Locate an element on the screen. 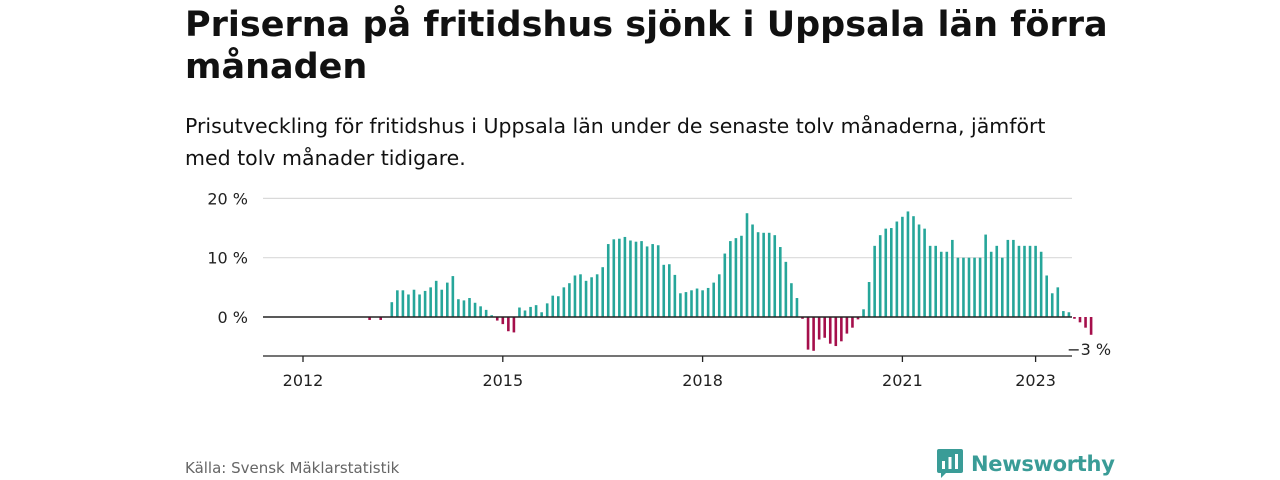 The width and height of the screenshot is (1280, 480). x-tick-label: 2018 is located at coordinates (702, 380).